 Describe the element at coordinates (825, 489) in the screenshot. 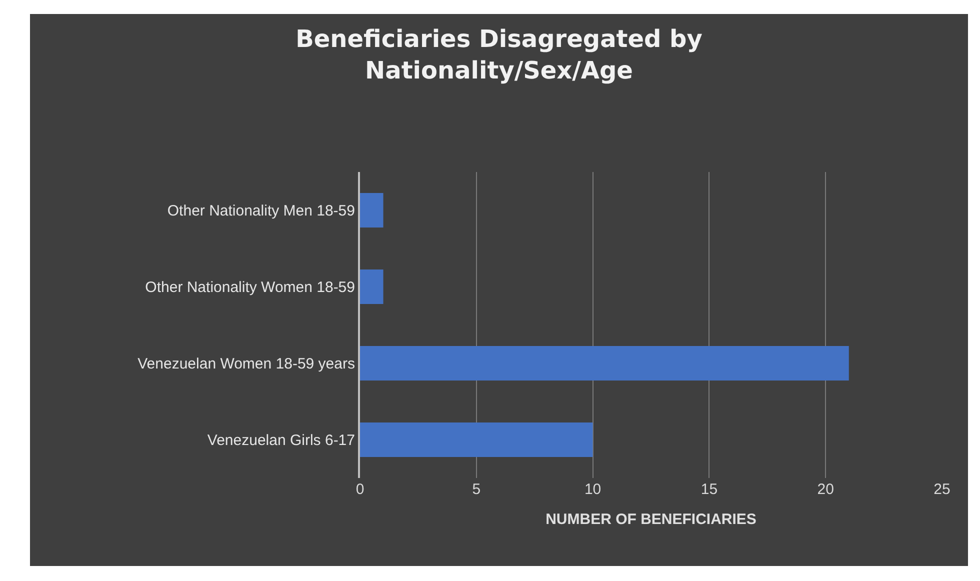

I see `x-tick-label: 20` at that location.